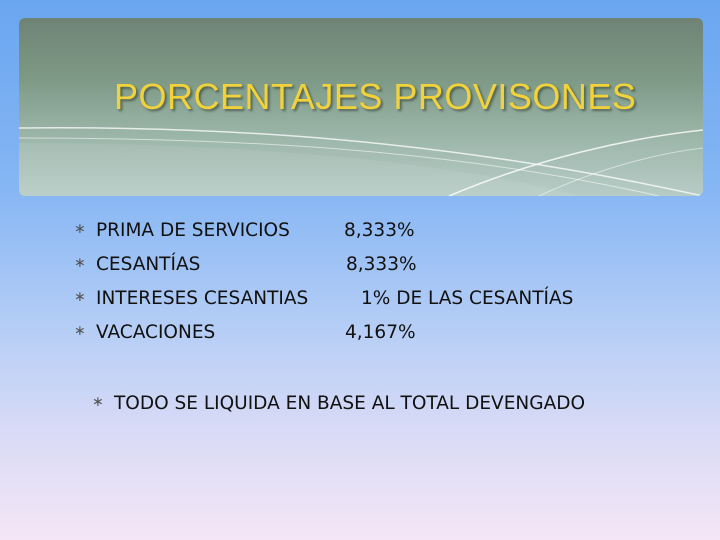 The width and height of the screenshot is (720, 540). I want to click on item-label: VACACIONES, so click(156, 332).